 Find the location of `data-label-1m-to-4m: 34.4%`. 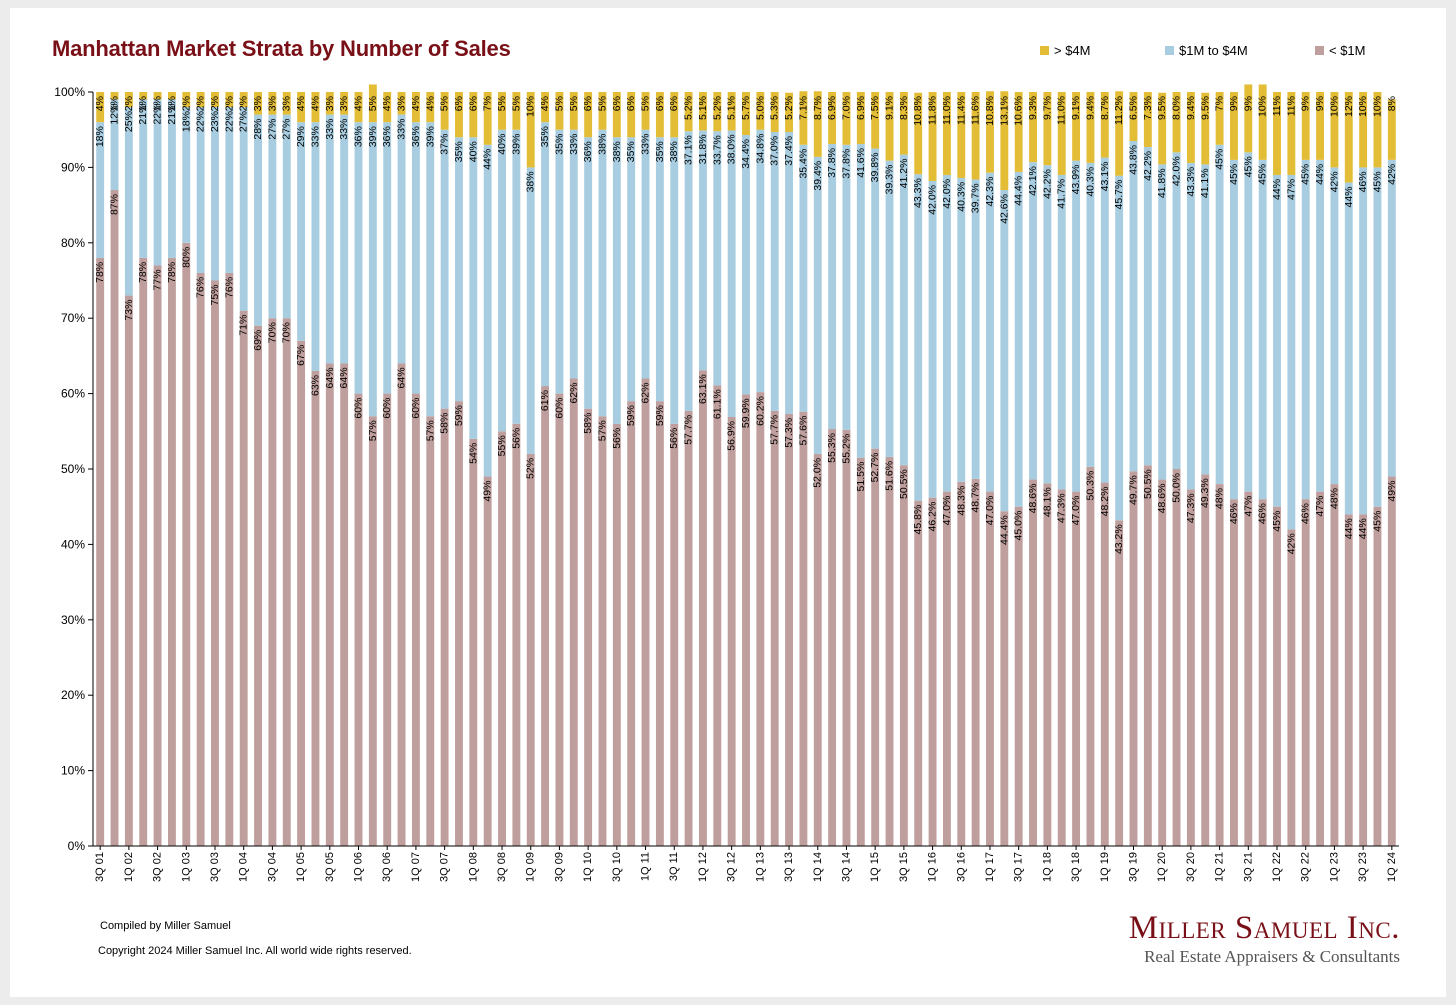

data-label-1m-to-4m: 34.4% is located at coordinates (746, 154).